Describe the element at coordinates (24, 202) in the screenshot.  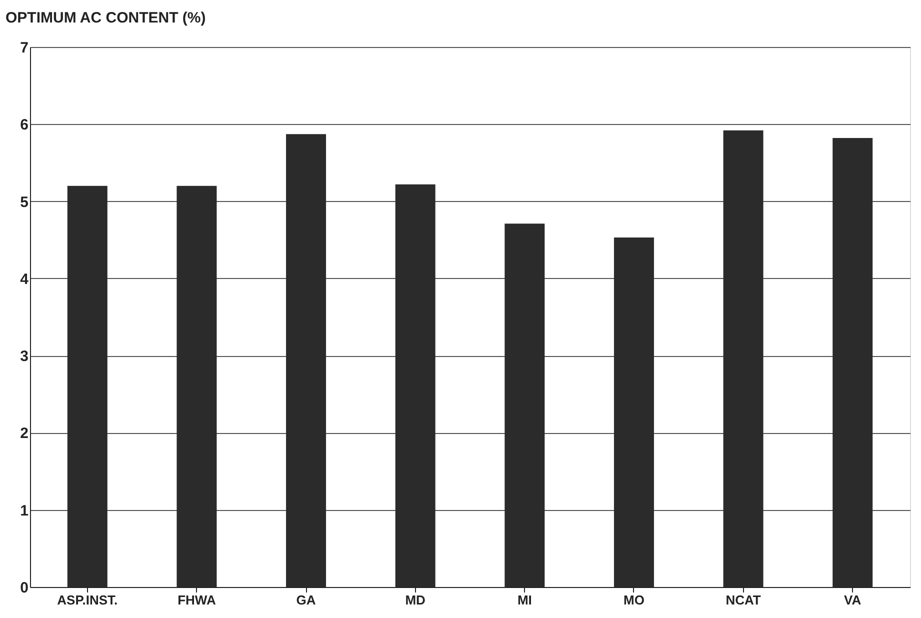
I see `y-tick-label: 5` at that location.